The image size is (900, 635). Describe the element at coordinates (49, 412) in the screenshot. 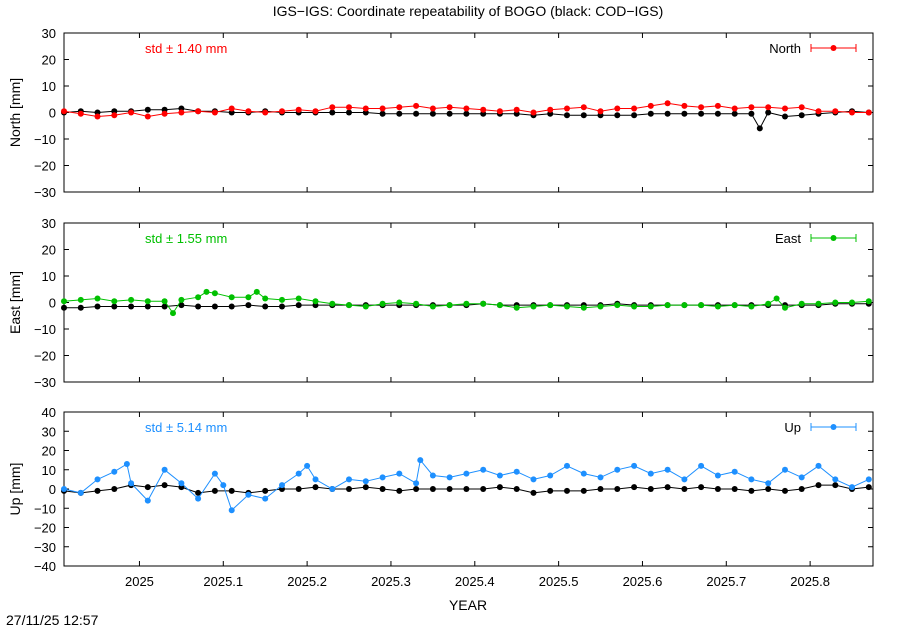

I see `y-tick-label: 40` at that location.